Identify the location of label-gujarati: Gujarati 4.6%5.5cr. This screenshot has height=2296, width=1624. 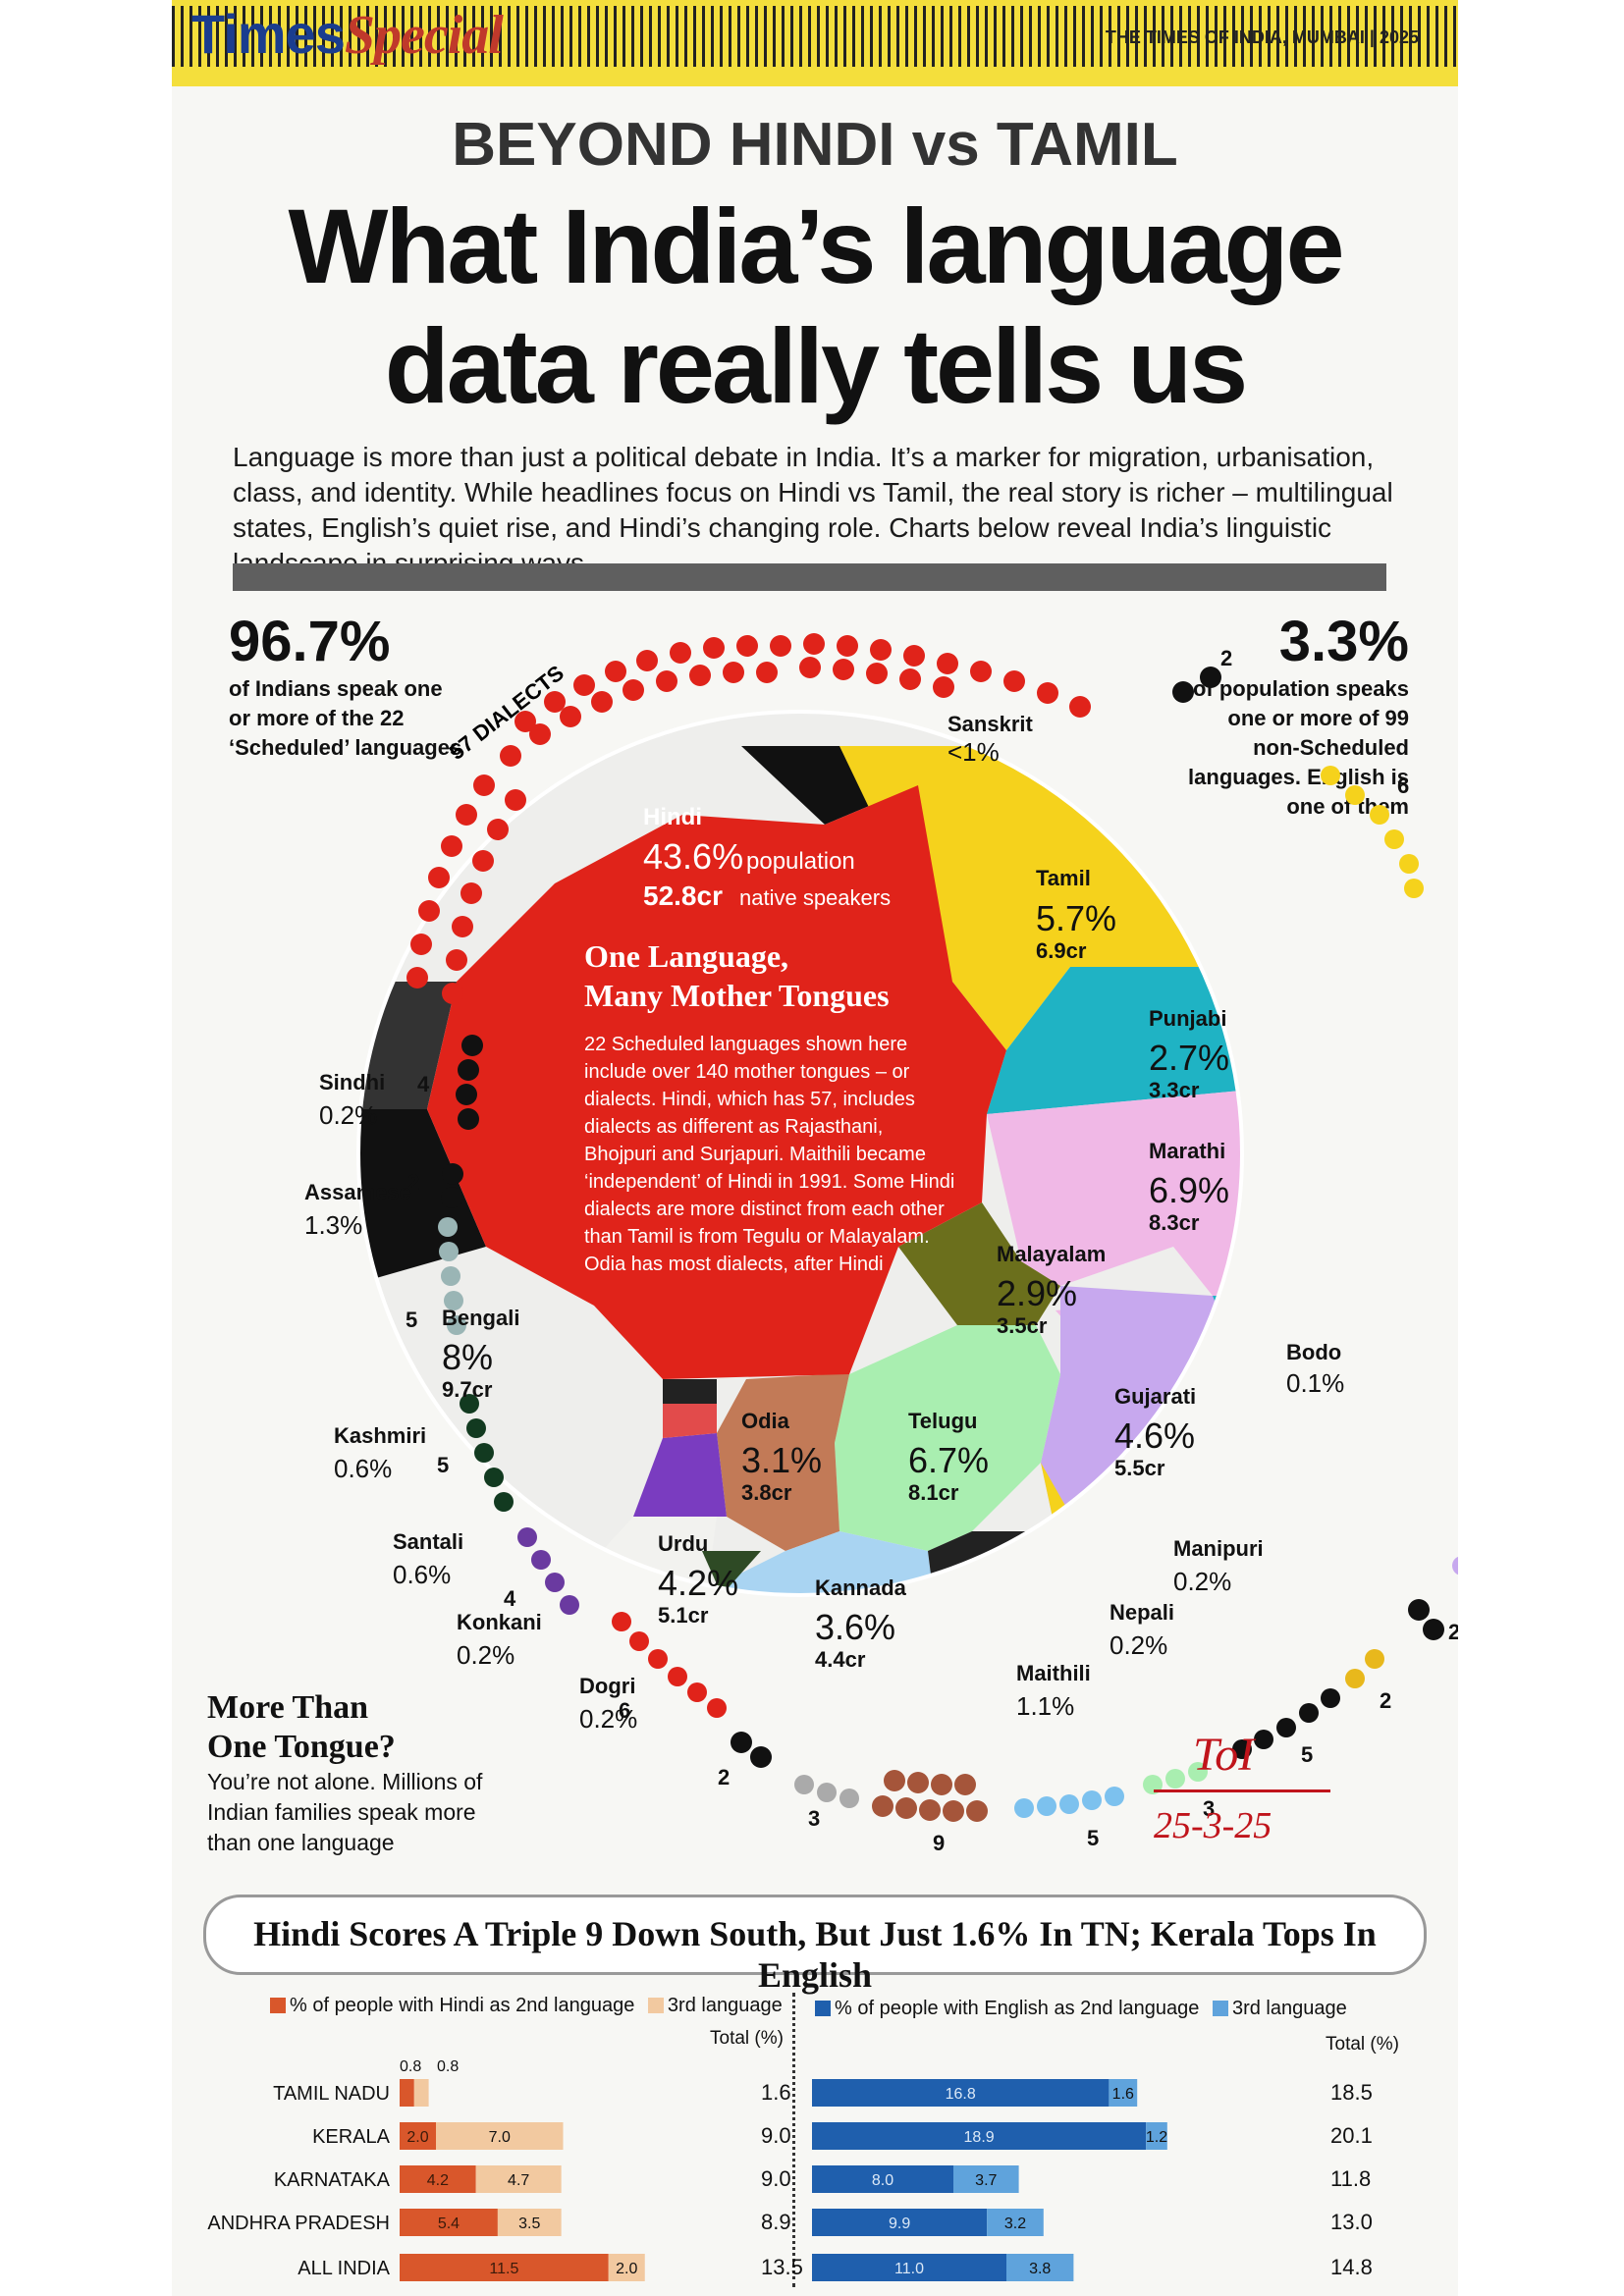
(1155, 1432).